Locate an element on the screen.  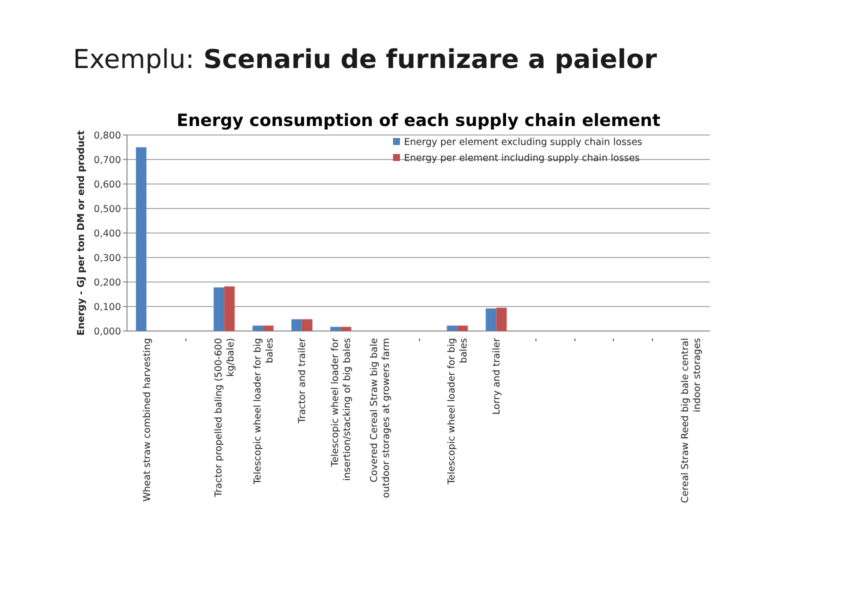
legend-label: Energy per element excluding supply chain losses is located at coordinates (523, 142).